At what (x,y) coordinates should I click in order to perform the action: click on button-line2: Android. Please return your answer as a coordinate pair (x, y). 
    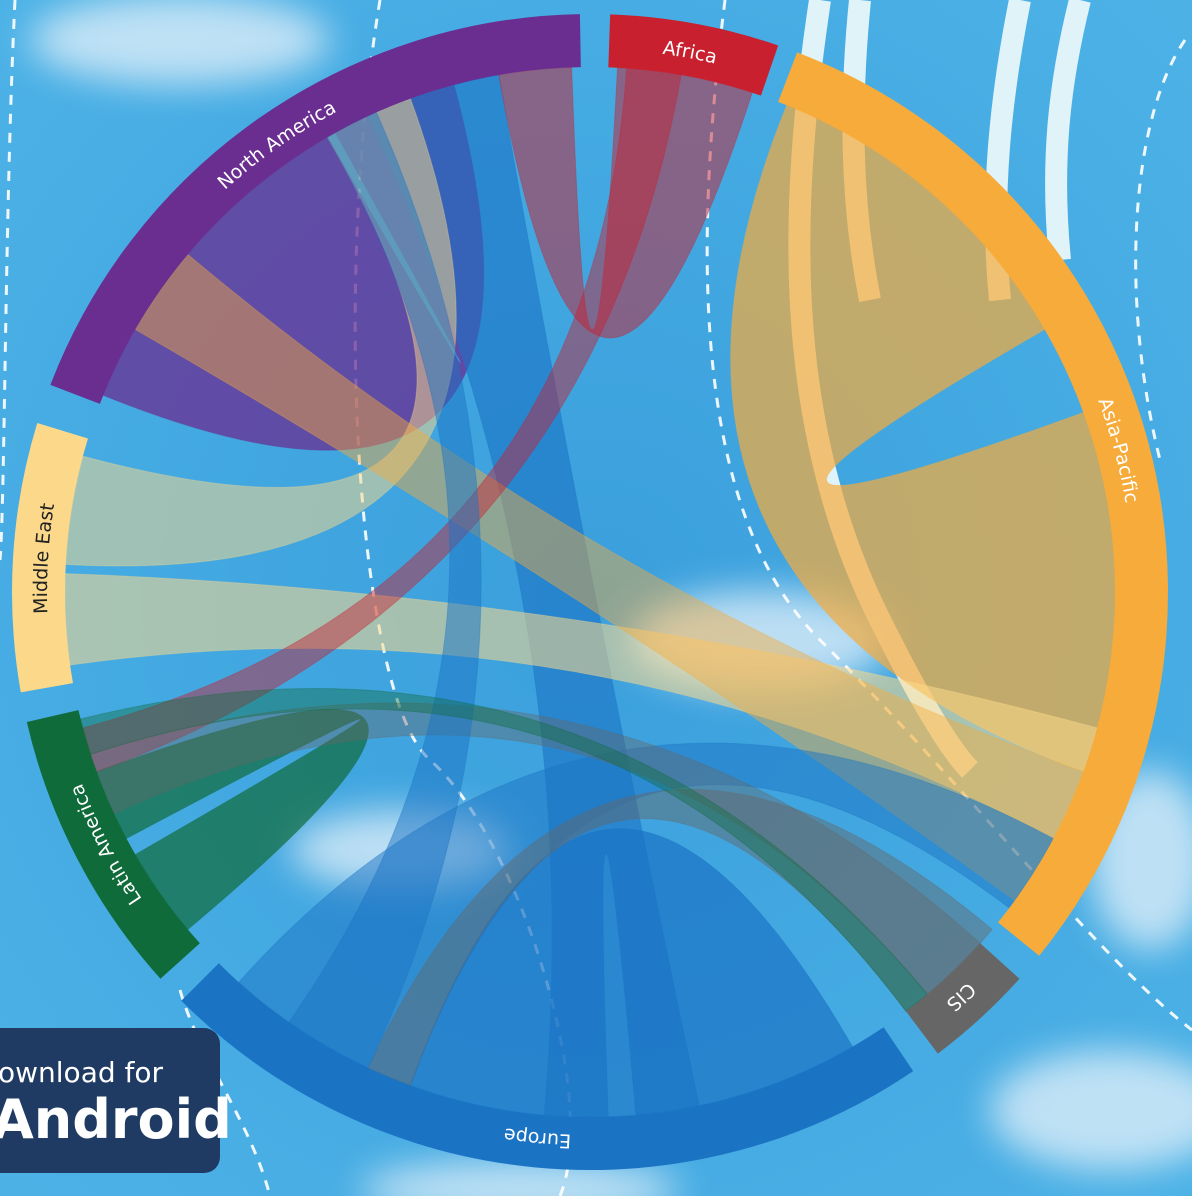
    Looking at the image, I should click on (116, 1119).